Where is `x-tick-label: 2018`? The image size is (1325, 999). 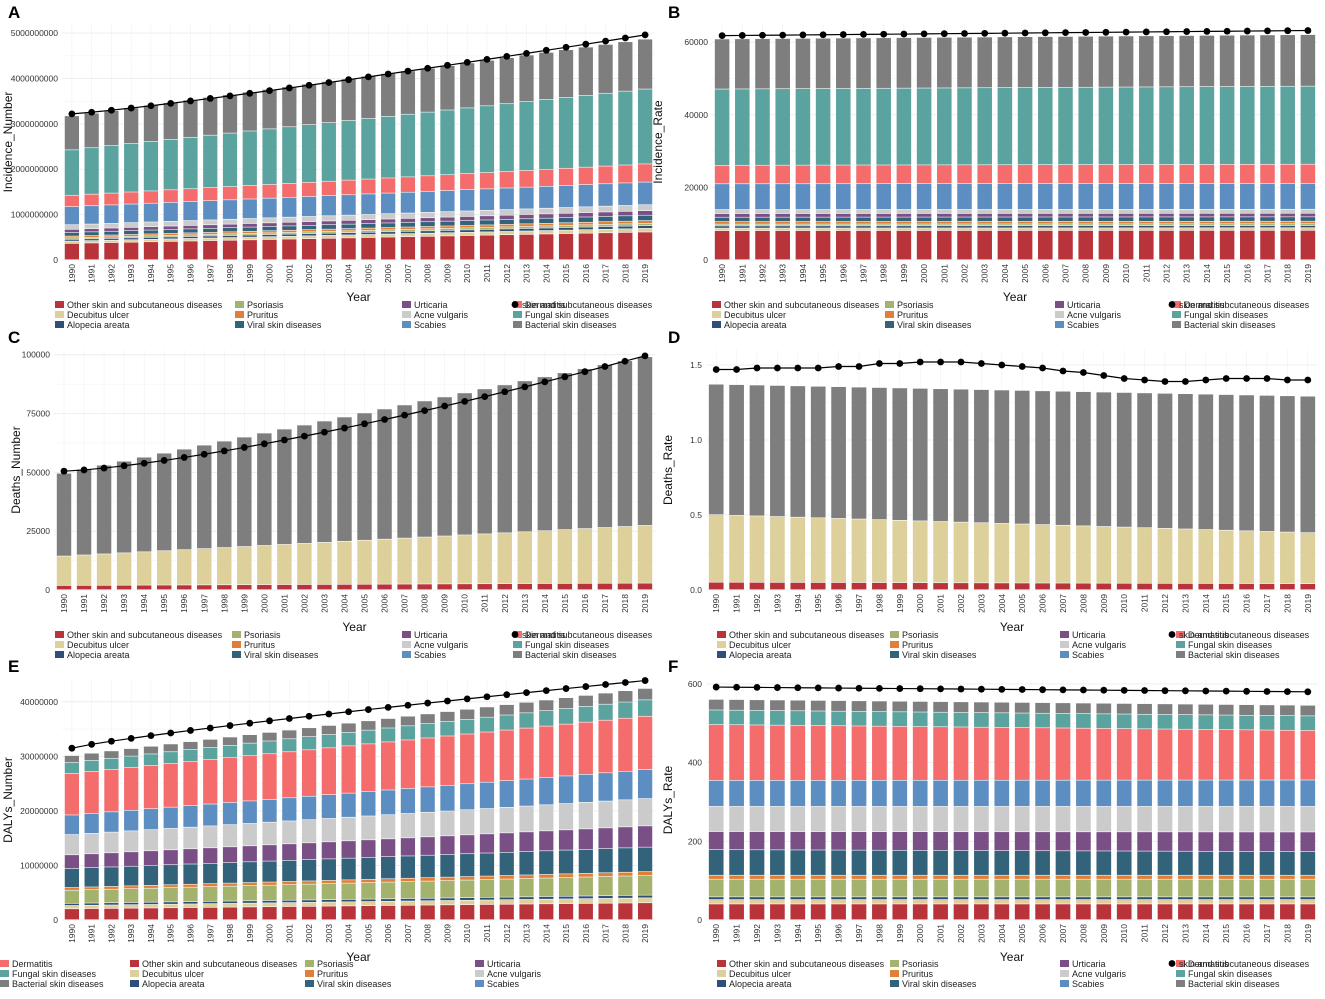 x-tick-label: 2018 is located at coordinates (1287, 603).